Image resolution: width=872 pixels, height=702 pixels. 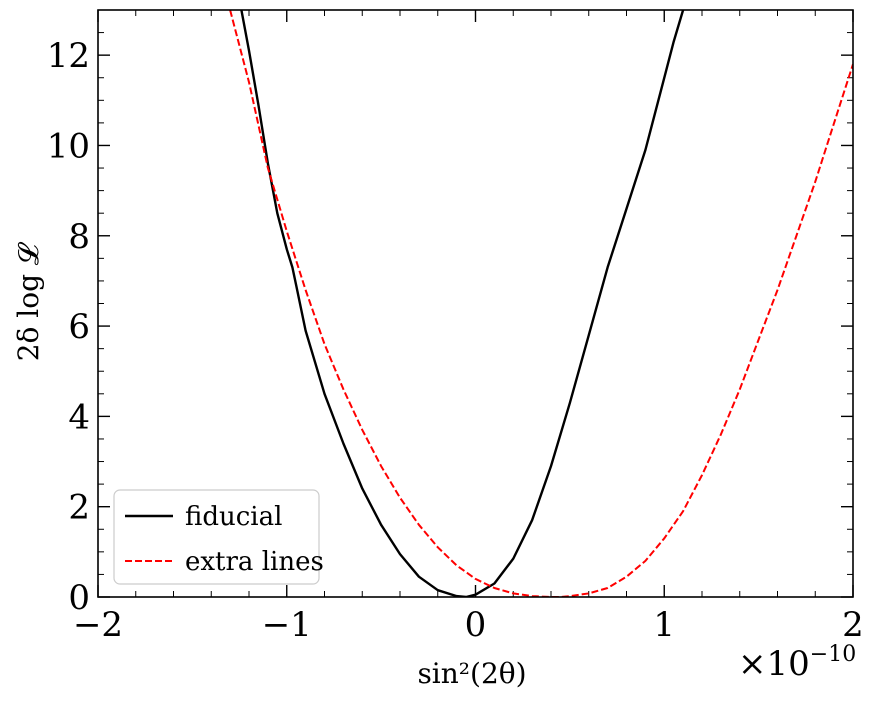 I want to click on x-offset-exponent: −10, so click(x=833, y=654).